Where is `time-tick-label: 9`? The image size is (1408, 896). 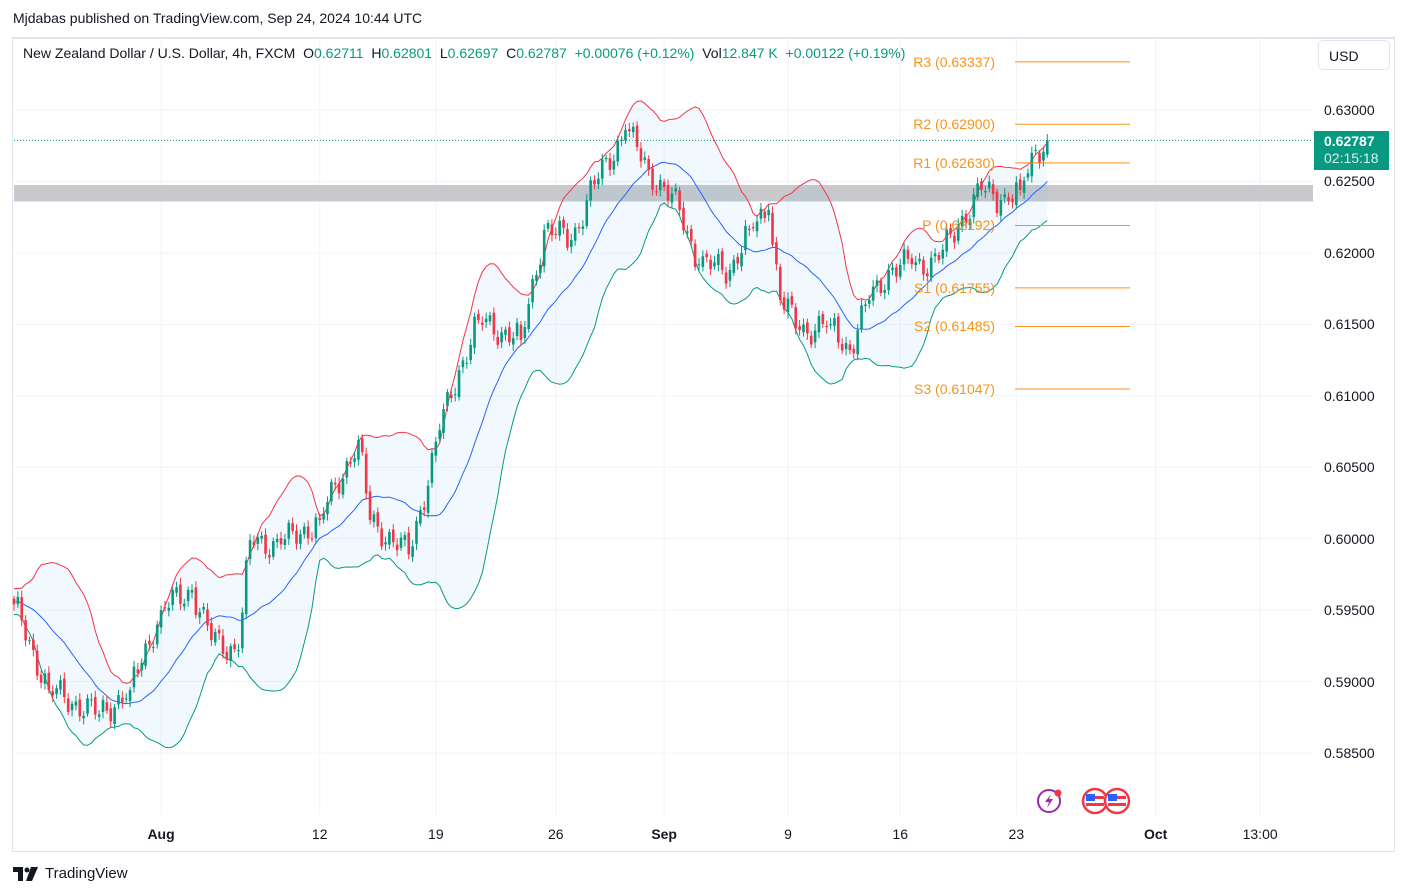 time-tick-label: 9 is located at coordinates (788, 834).